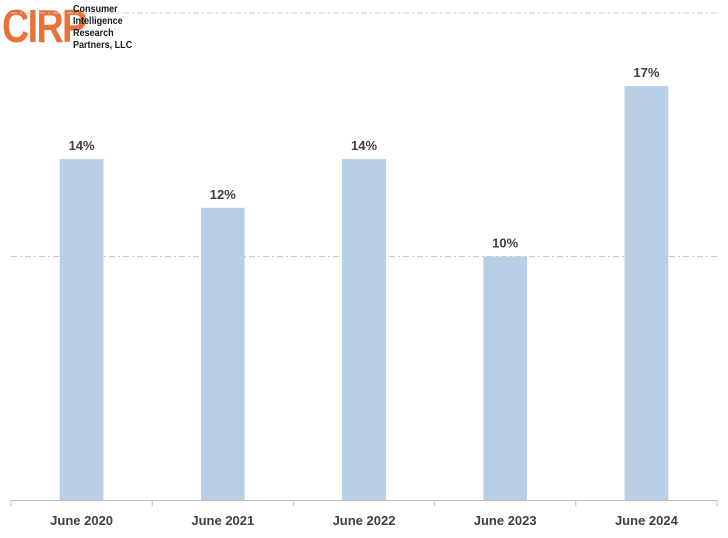 The image size is (728, 538). I want to click on x-tick-label: June 2022, so click(364, 520).